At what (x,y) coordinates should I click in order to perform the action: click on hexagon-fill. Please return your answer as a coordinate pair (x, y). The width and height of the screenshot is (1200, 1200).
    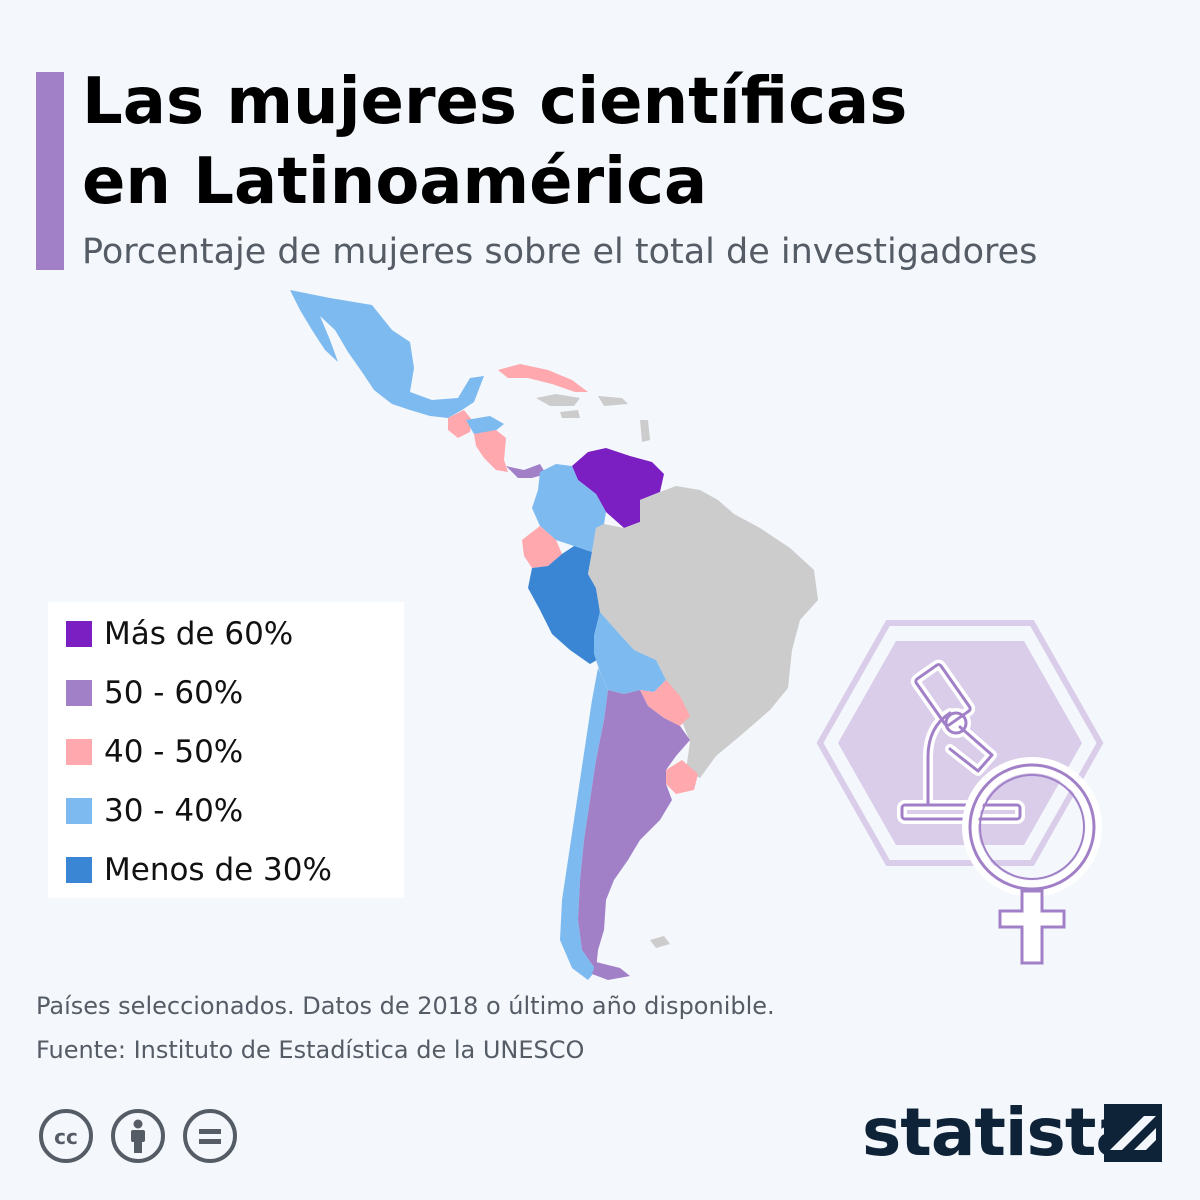
    Looking at the image, I should click on (960, 743).